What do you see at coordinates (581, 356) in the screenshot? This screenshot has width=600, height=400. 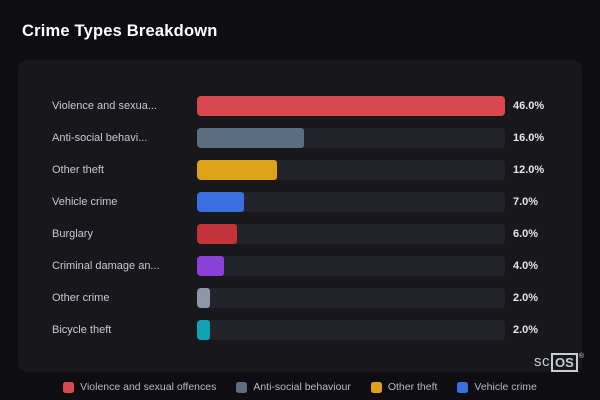 I see `registered-mark: ®` at bounding box center [581, 356].